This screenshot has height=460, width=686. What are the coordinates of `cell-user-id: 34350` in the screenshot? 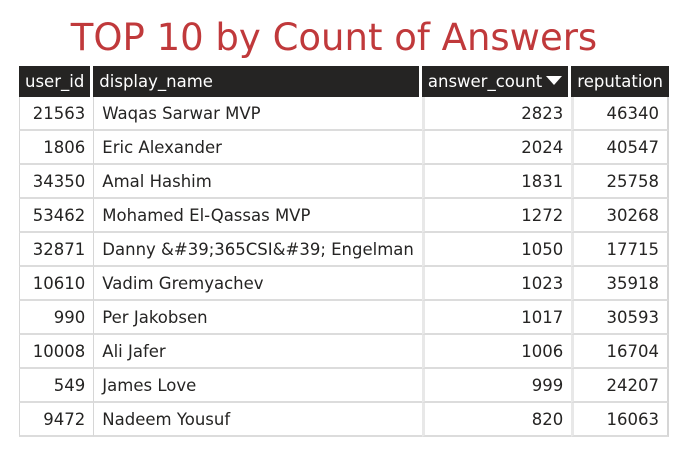 It's located at (56, 182).